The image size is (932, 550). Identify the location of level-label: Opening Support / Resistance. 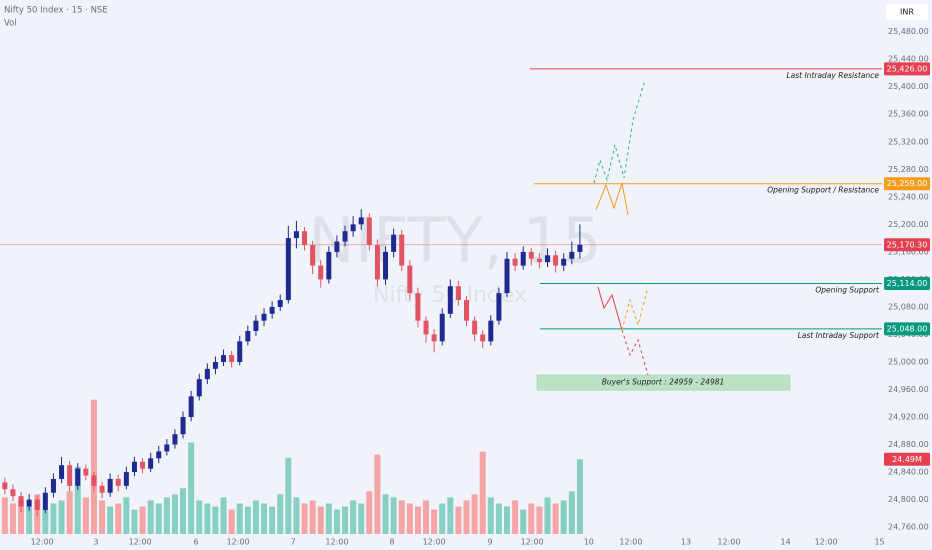
(823, 190).